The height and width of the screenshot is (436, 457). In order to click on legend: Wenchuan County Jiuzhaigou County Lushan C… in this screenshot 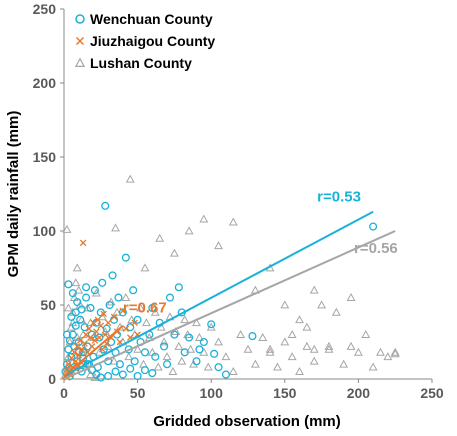, I will do `click(144, 41)`.